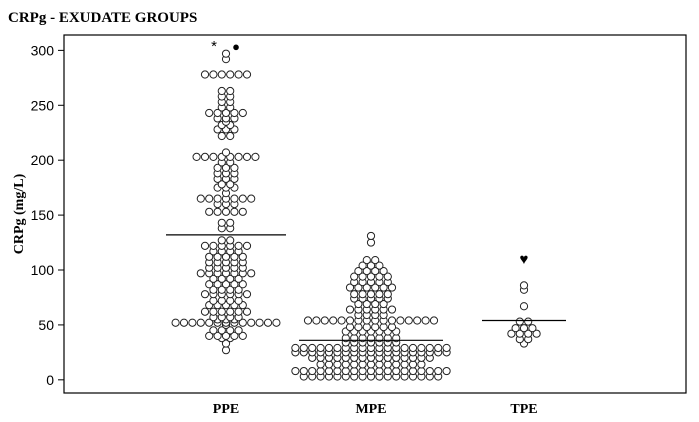 This screenshot has width=699, height=422. What do you see at coordinates (43, 50) in the screenshot?
I see `y-tick-label: 300` at bounding box center [43, 50].